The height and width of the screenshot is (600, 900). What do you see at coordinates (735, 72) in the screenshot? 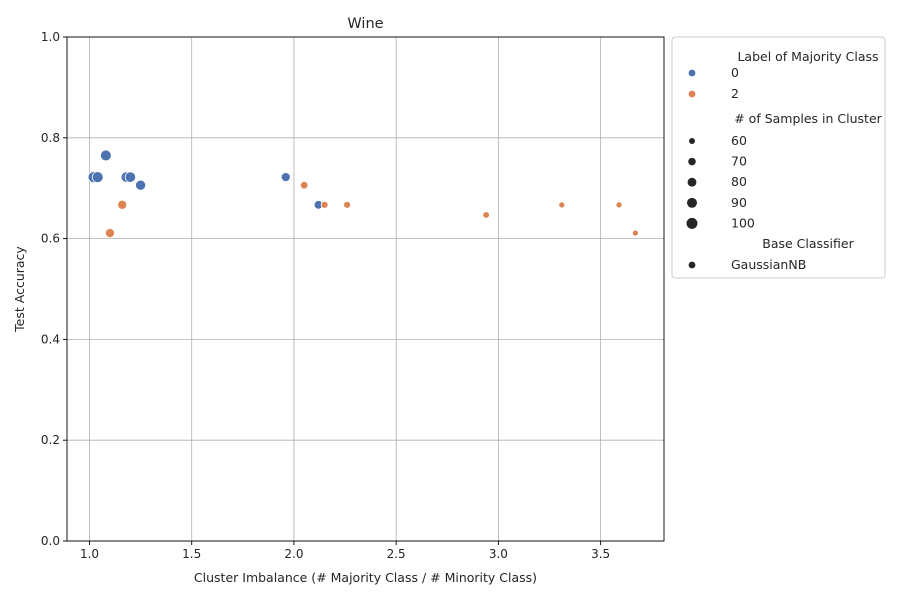
I see `legend-label-class-0: 0` at bounding box center [735, 72].